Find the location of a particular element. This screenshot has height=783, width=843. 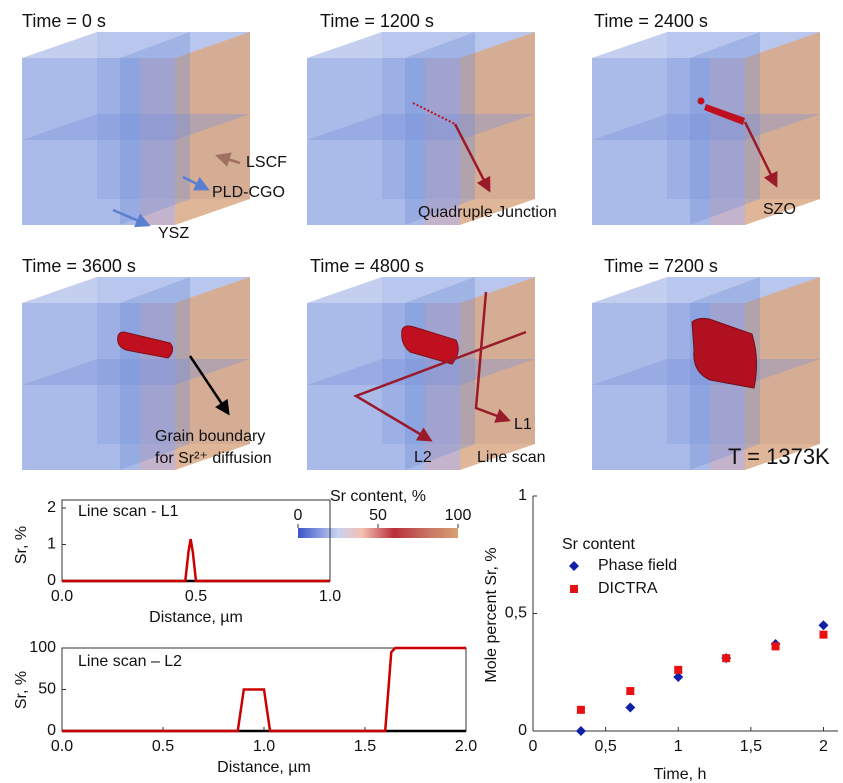

x-tick-label: 0.0 is located at coordinates (62, 746).